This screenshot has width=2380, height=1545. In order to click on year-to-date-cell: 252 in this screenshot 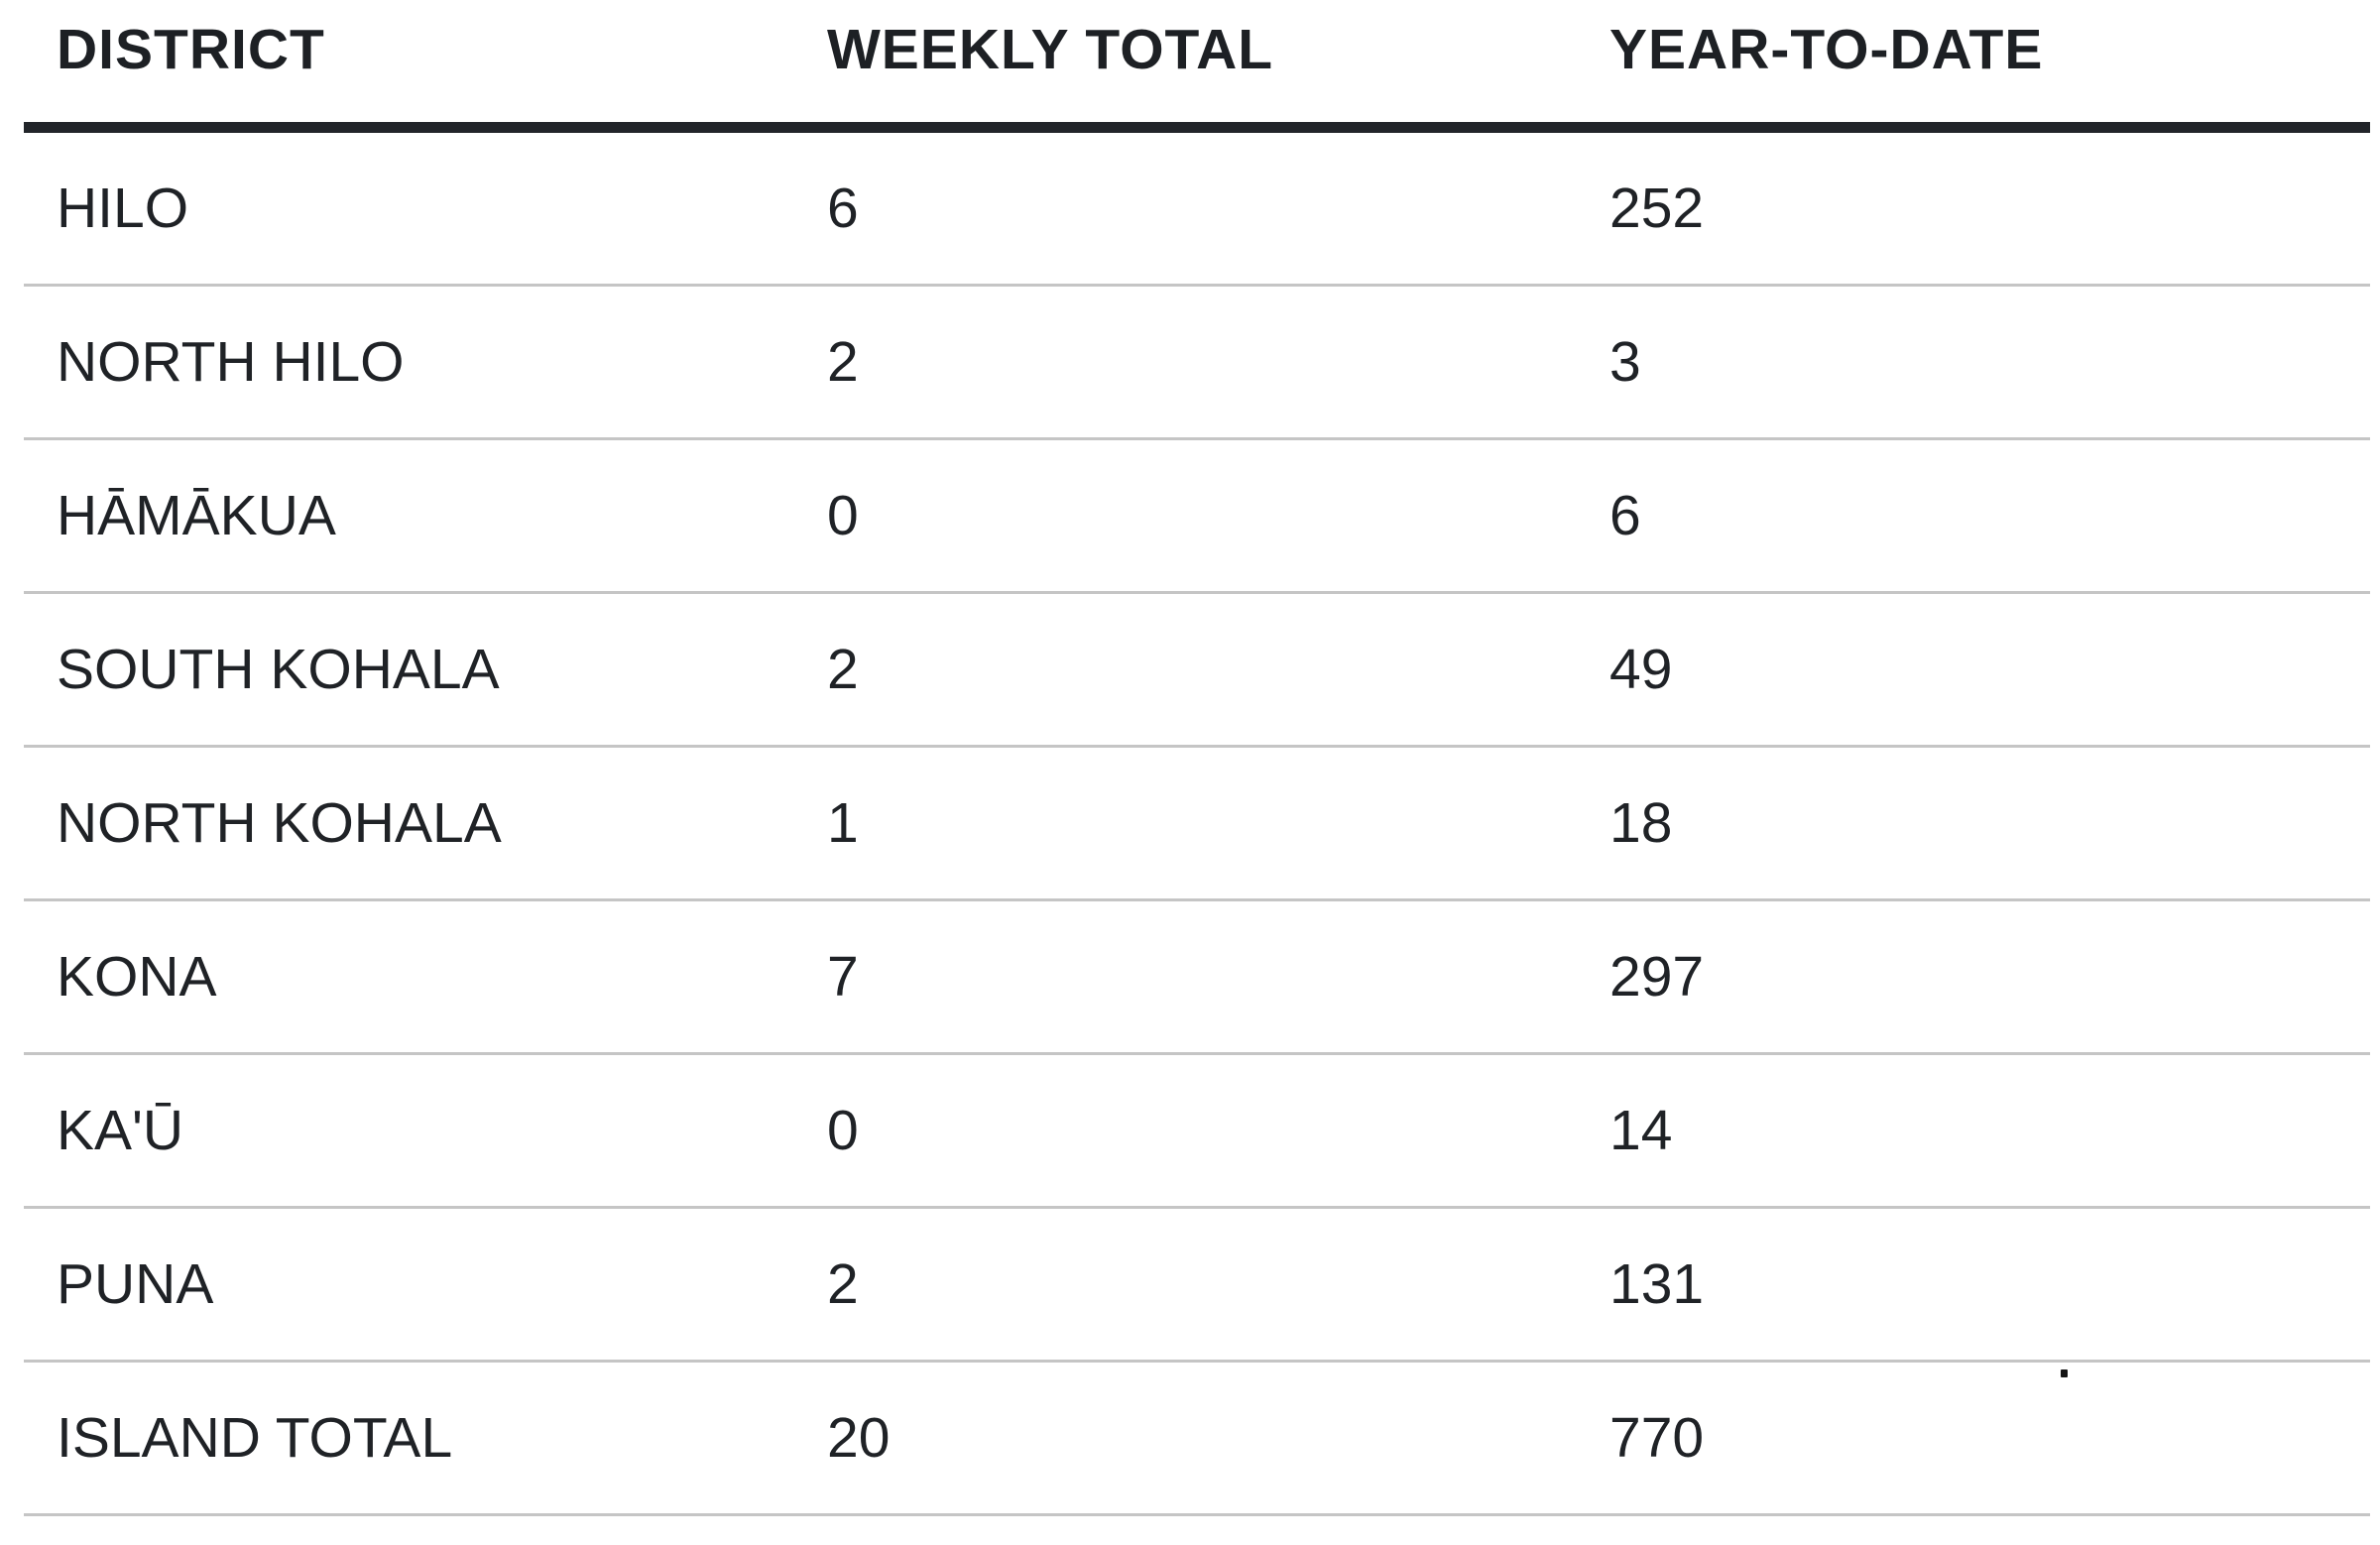, I will do `click(1989, 207)`.